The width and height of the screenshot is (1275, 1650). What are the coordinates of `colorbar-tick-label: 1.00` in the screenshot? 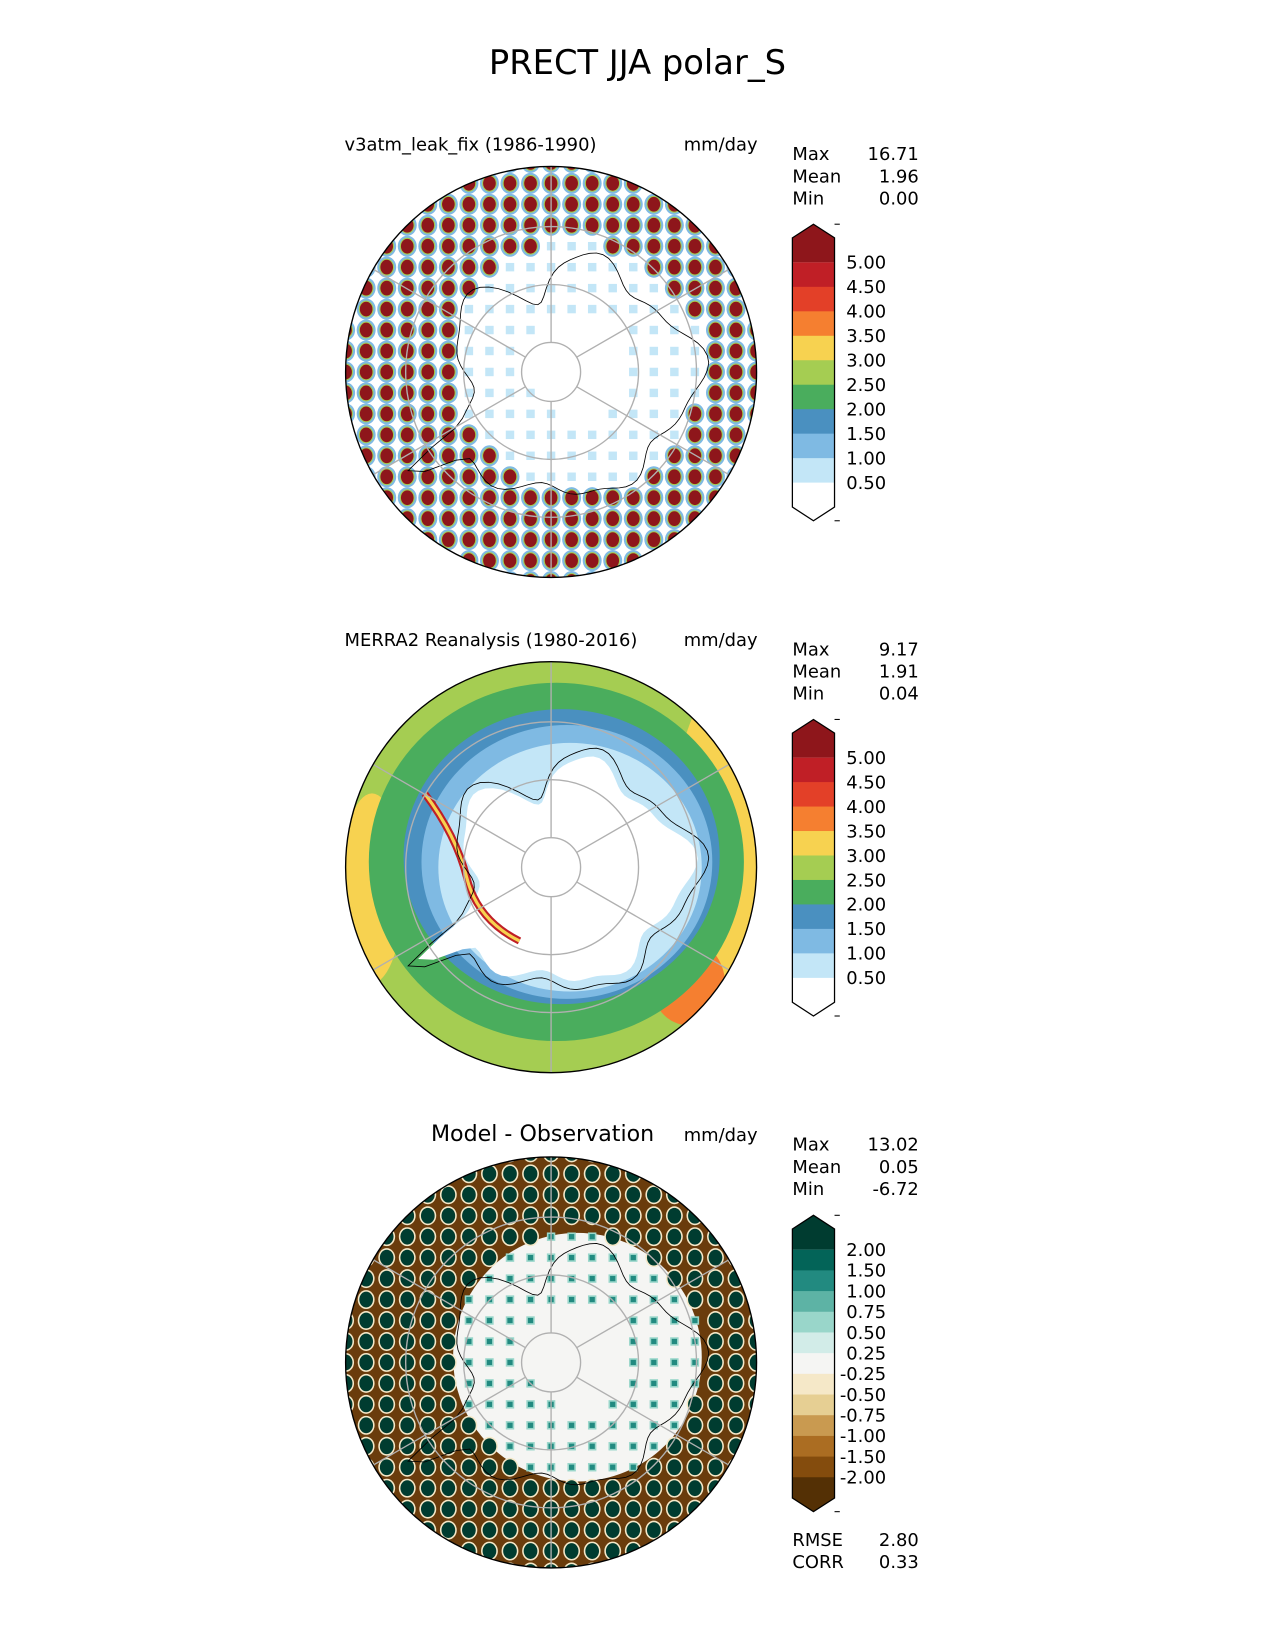 It's located at (866, 954).